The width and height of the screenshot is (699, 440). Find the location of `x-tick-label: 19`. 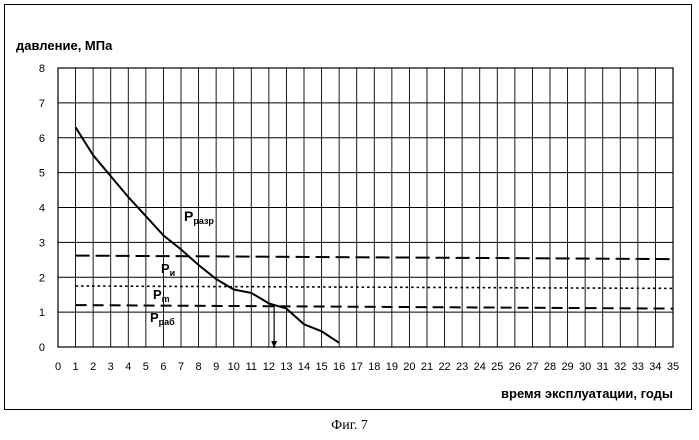

x-tick-label: 19 is located at coordinates (392, 367).